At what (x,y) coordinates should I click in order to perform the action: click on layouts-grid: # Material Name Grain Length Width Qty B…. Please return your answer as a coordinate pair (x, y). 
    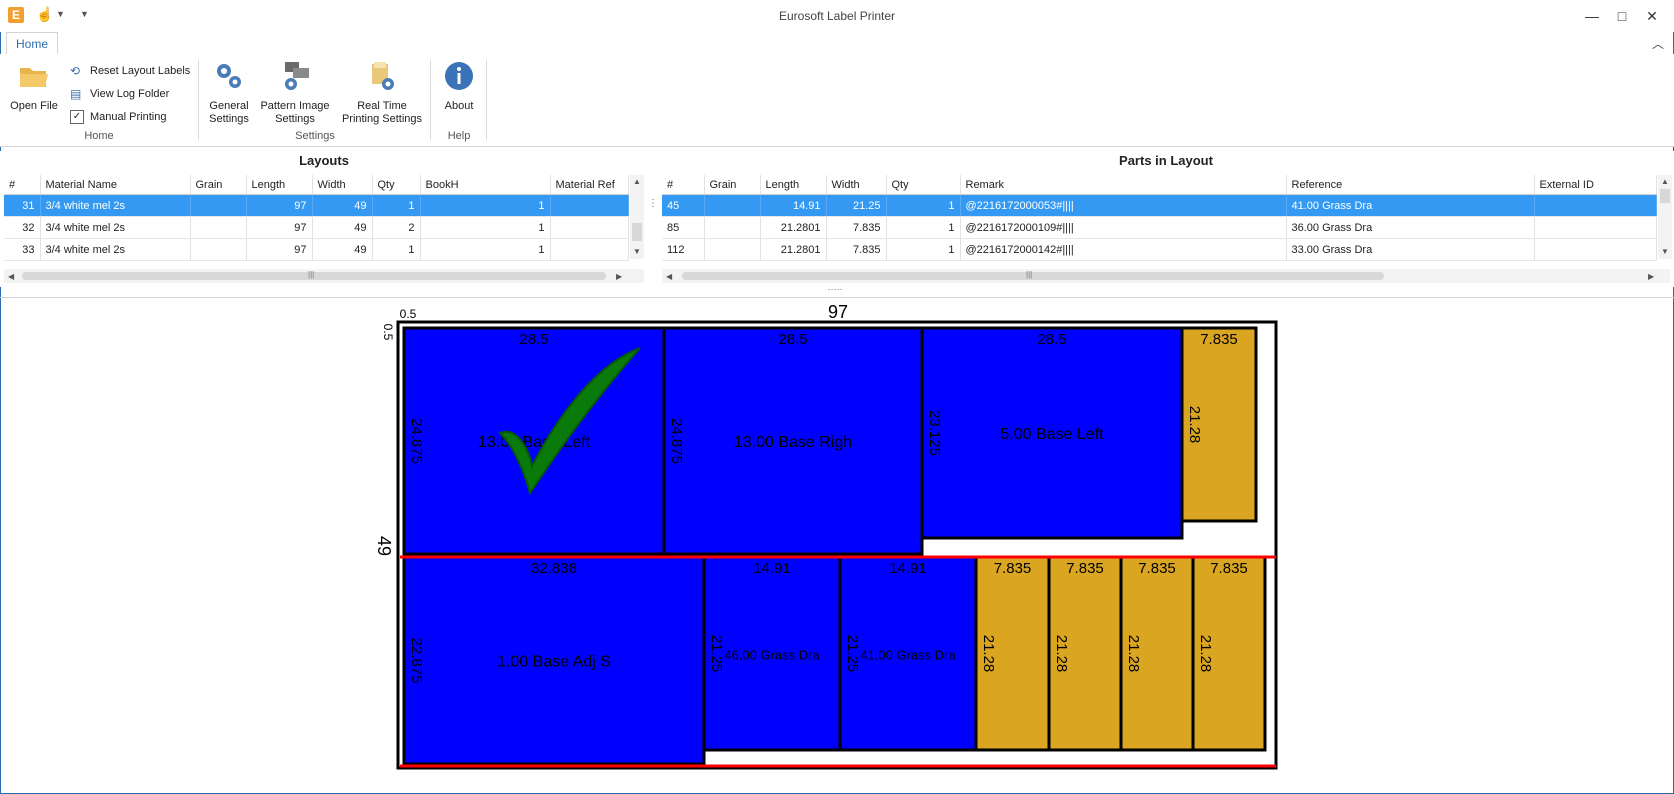
    Looking at the image, I should click on (316, 218).